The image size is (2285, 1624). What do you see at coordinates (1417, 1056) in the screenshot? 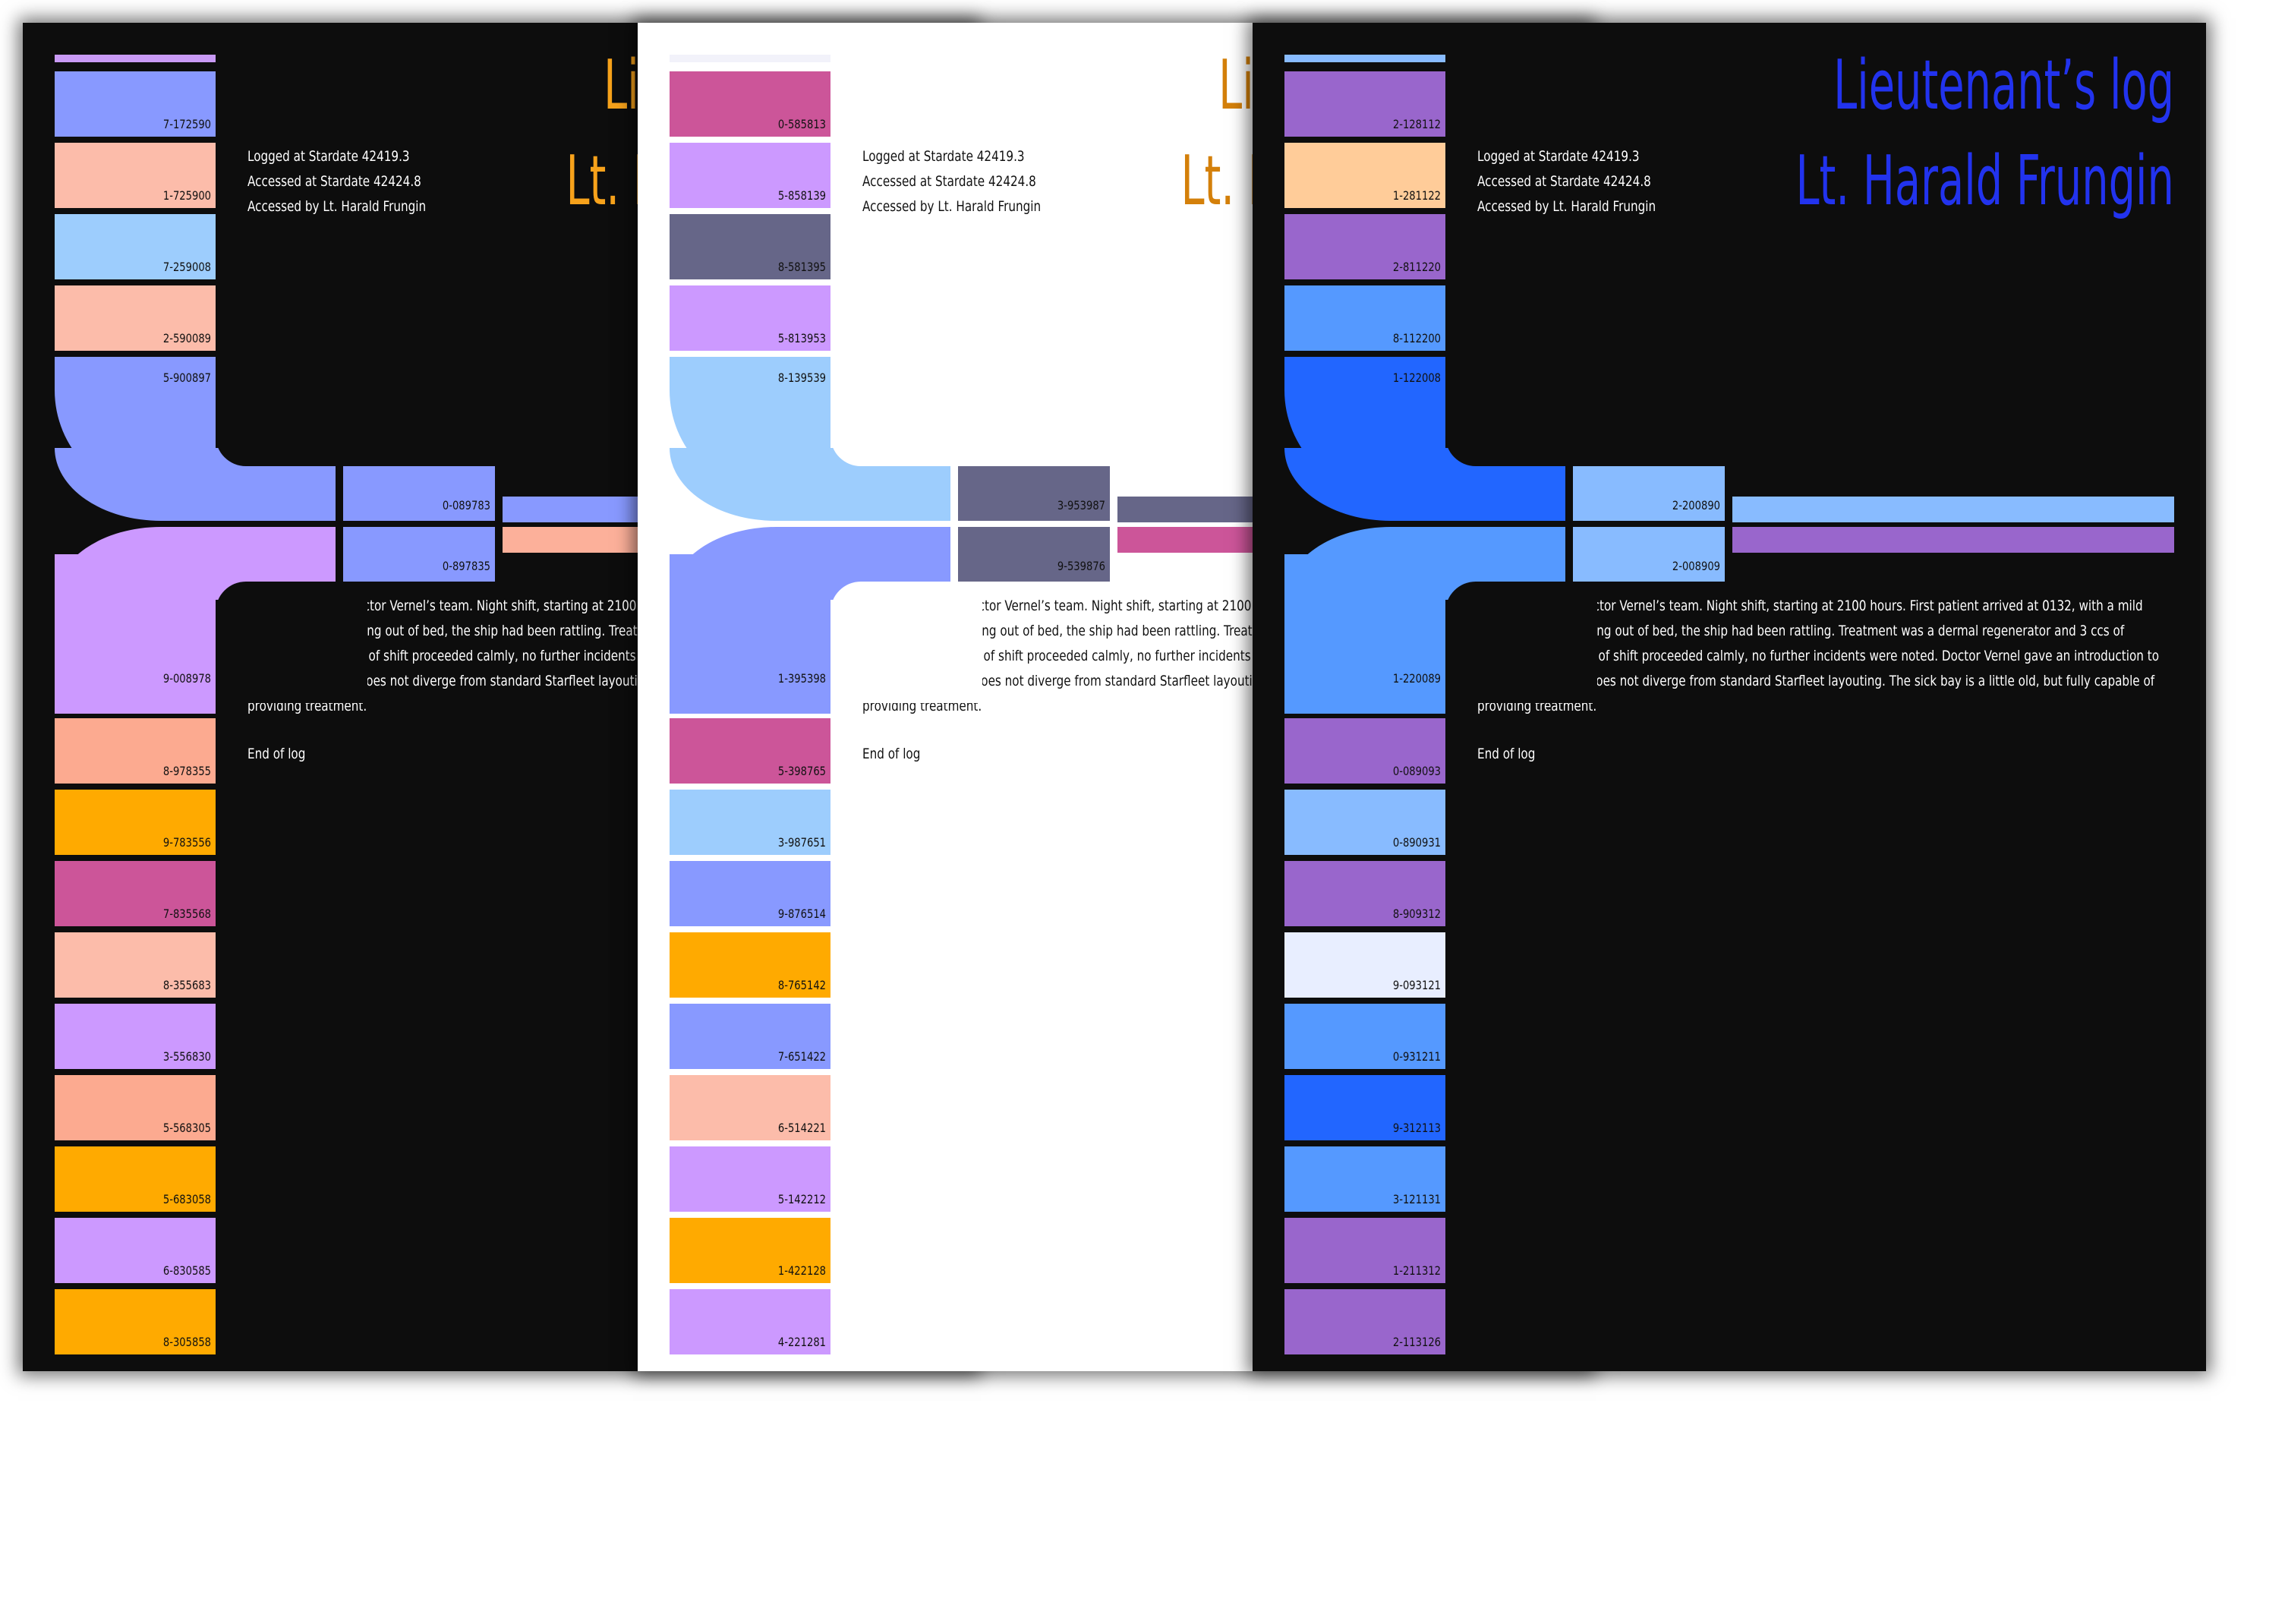
I see `panel-code: 0-931211` at bounding box center [1417, 1056].